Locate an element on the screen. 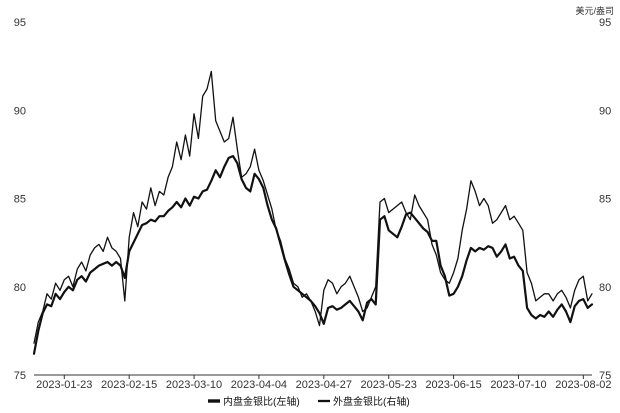  x-tick-label: 2023-07-10 is located at coordinates (518, 385).